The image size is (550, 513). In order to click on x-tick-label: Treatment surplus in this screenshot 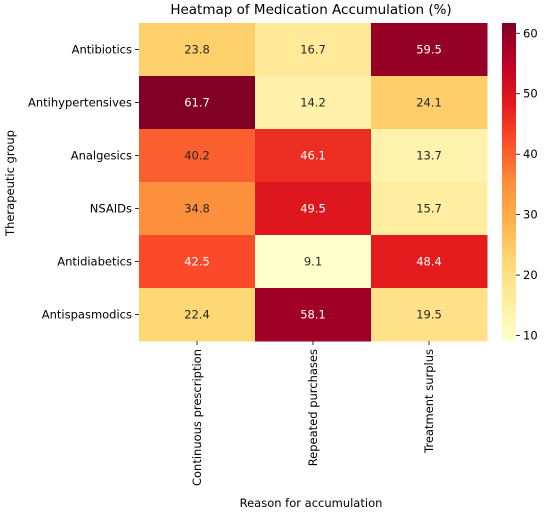, I will do `click(429, 401)`.